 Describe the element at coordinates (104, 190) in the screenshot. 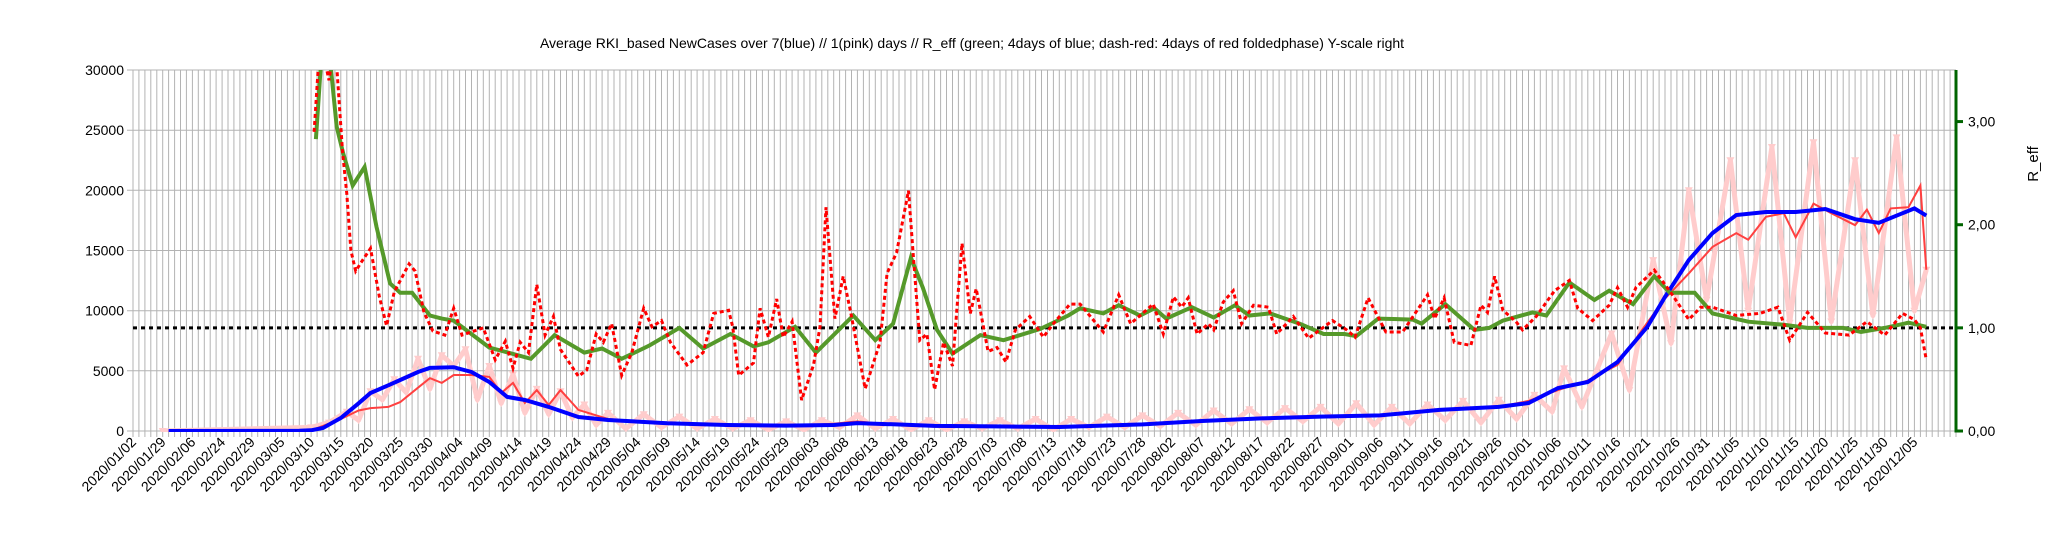

I see `y-left-tick-label: 20000` at that location.